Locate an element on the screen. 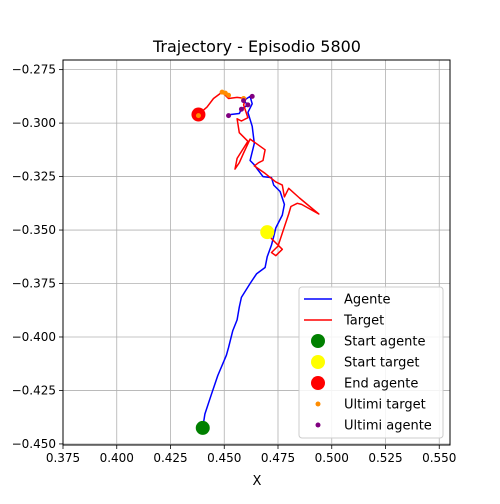 The image size is (500, 504). legend-label-start-target: Start target is located at coordinates (381, 363).